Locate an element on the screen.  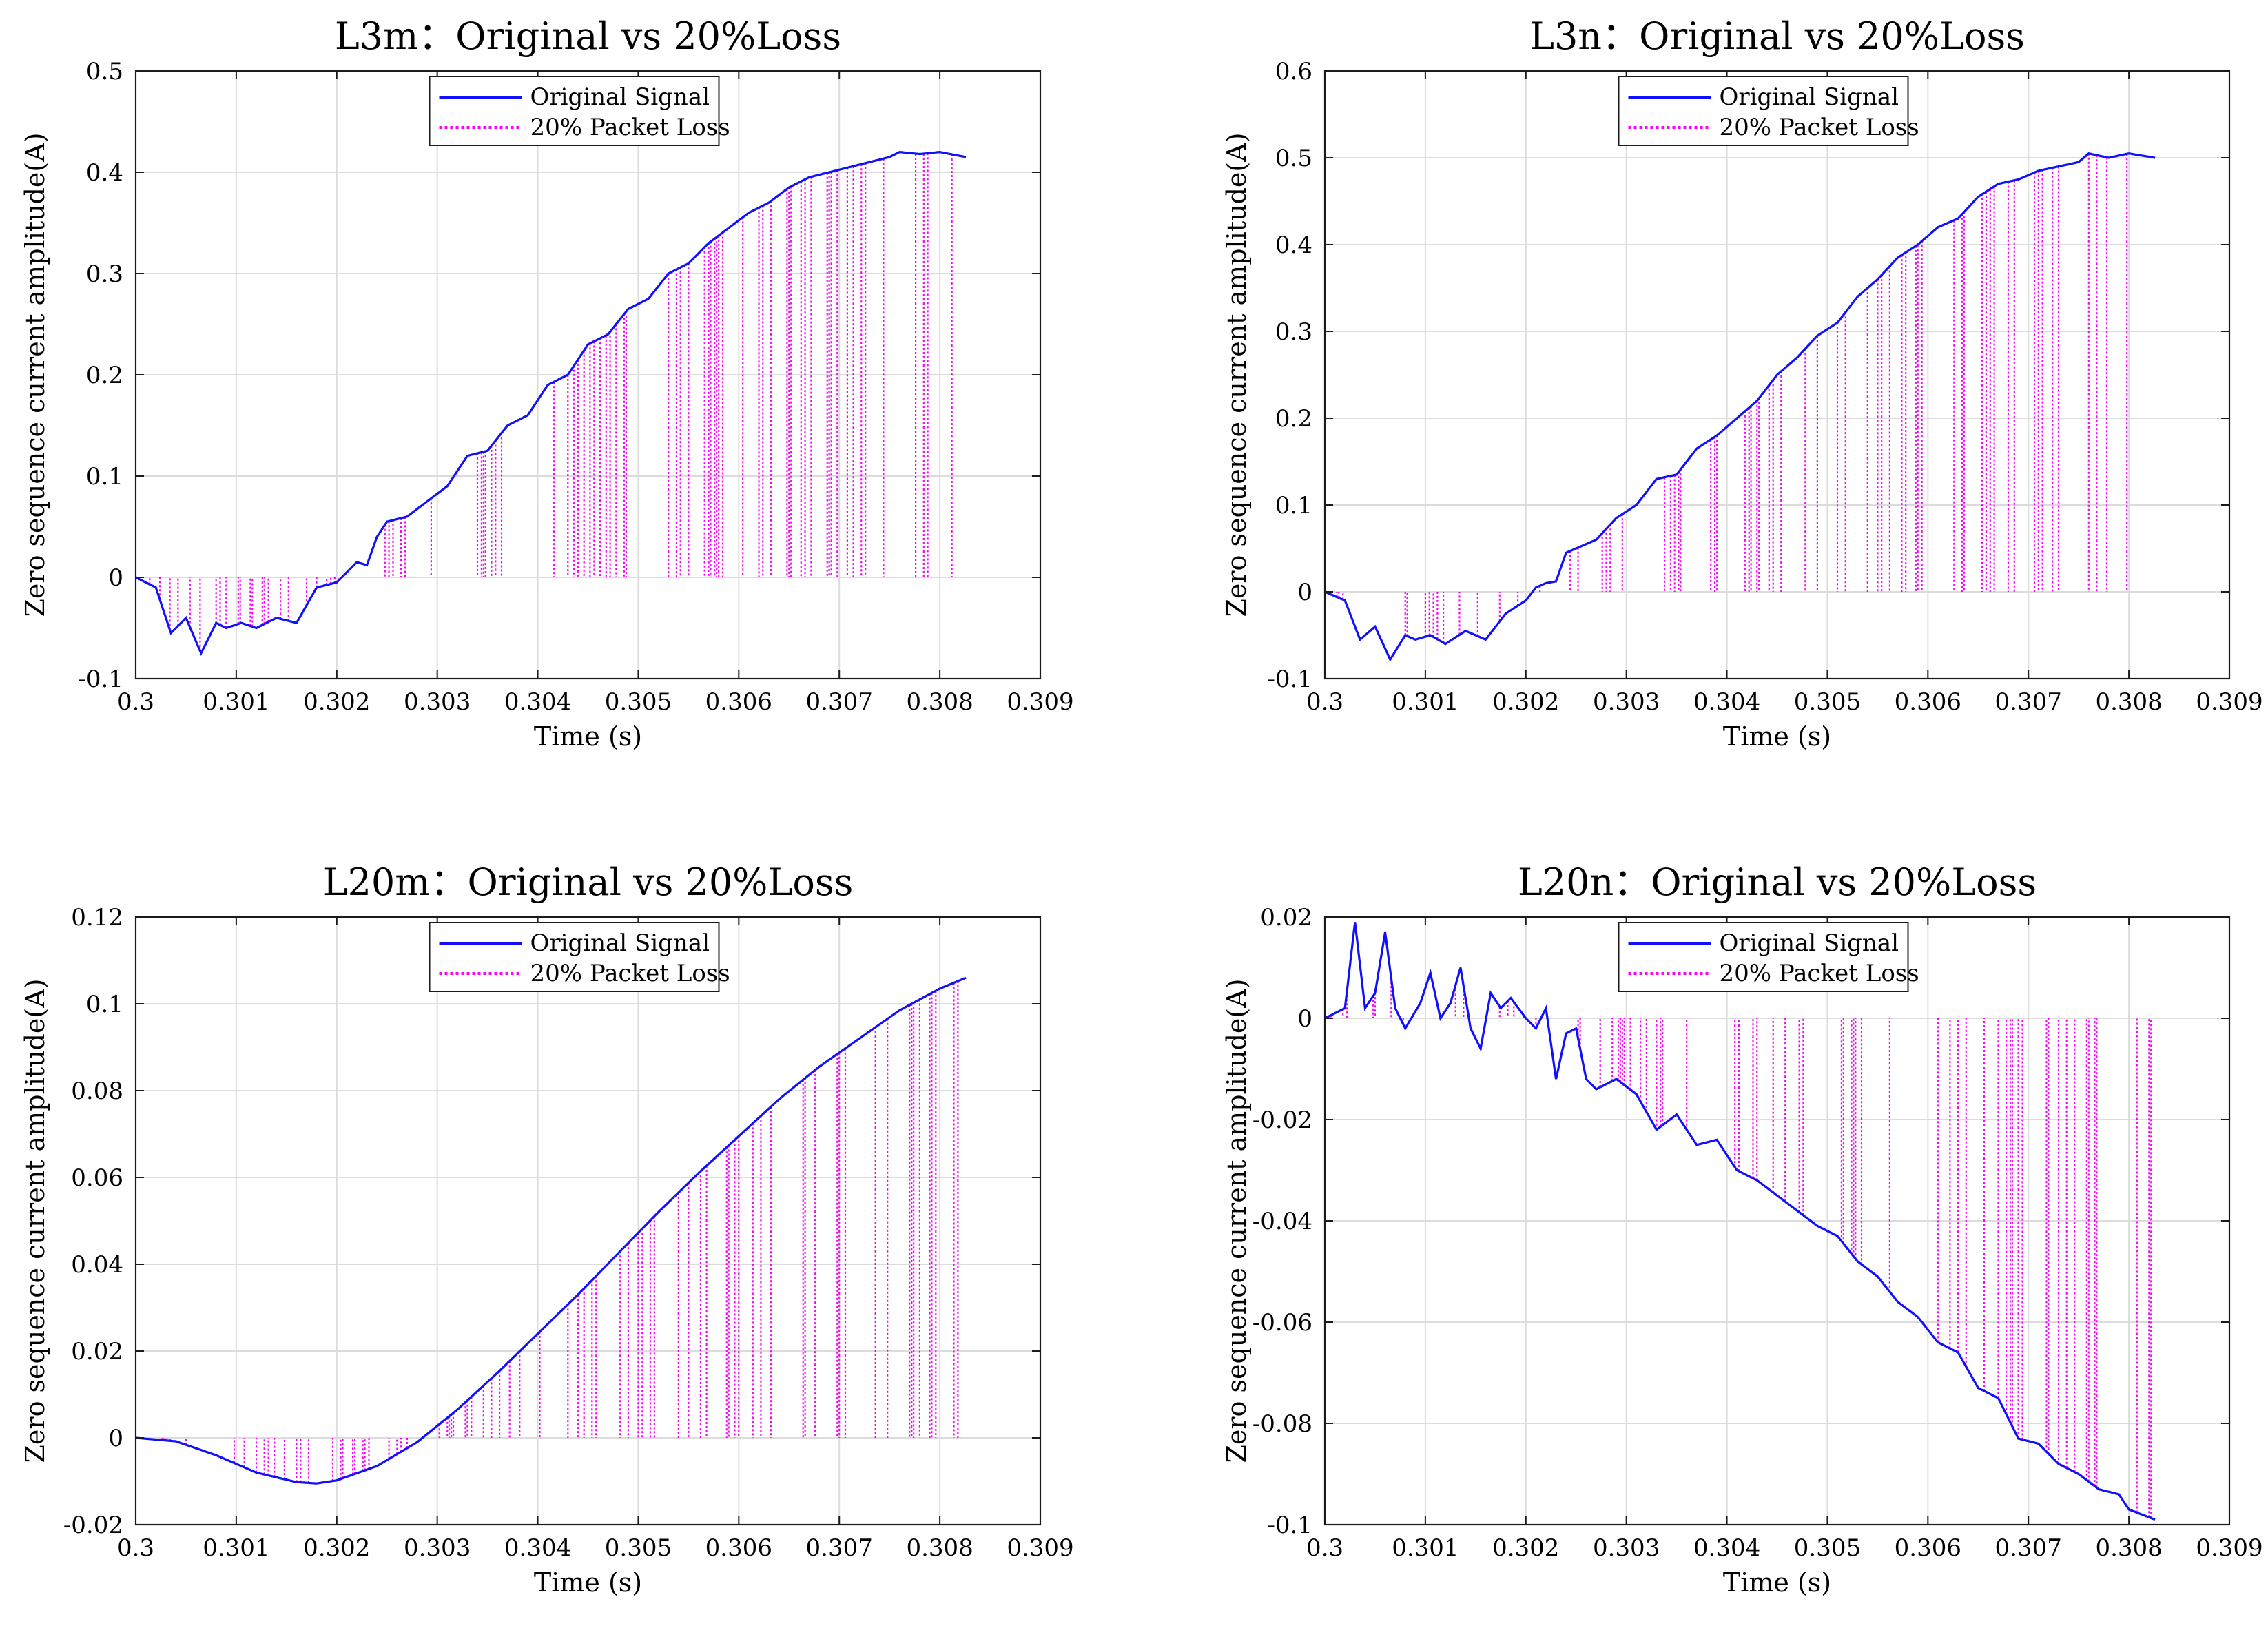
chart-title: L20n：Original vs 20%Loss is located at coordinates (1777, 882).